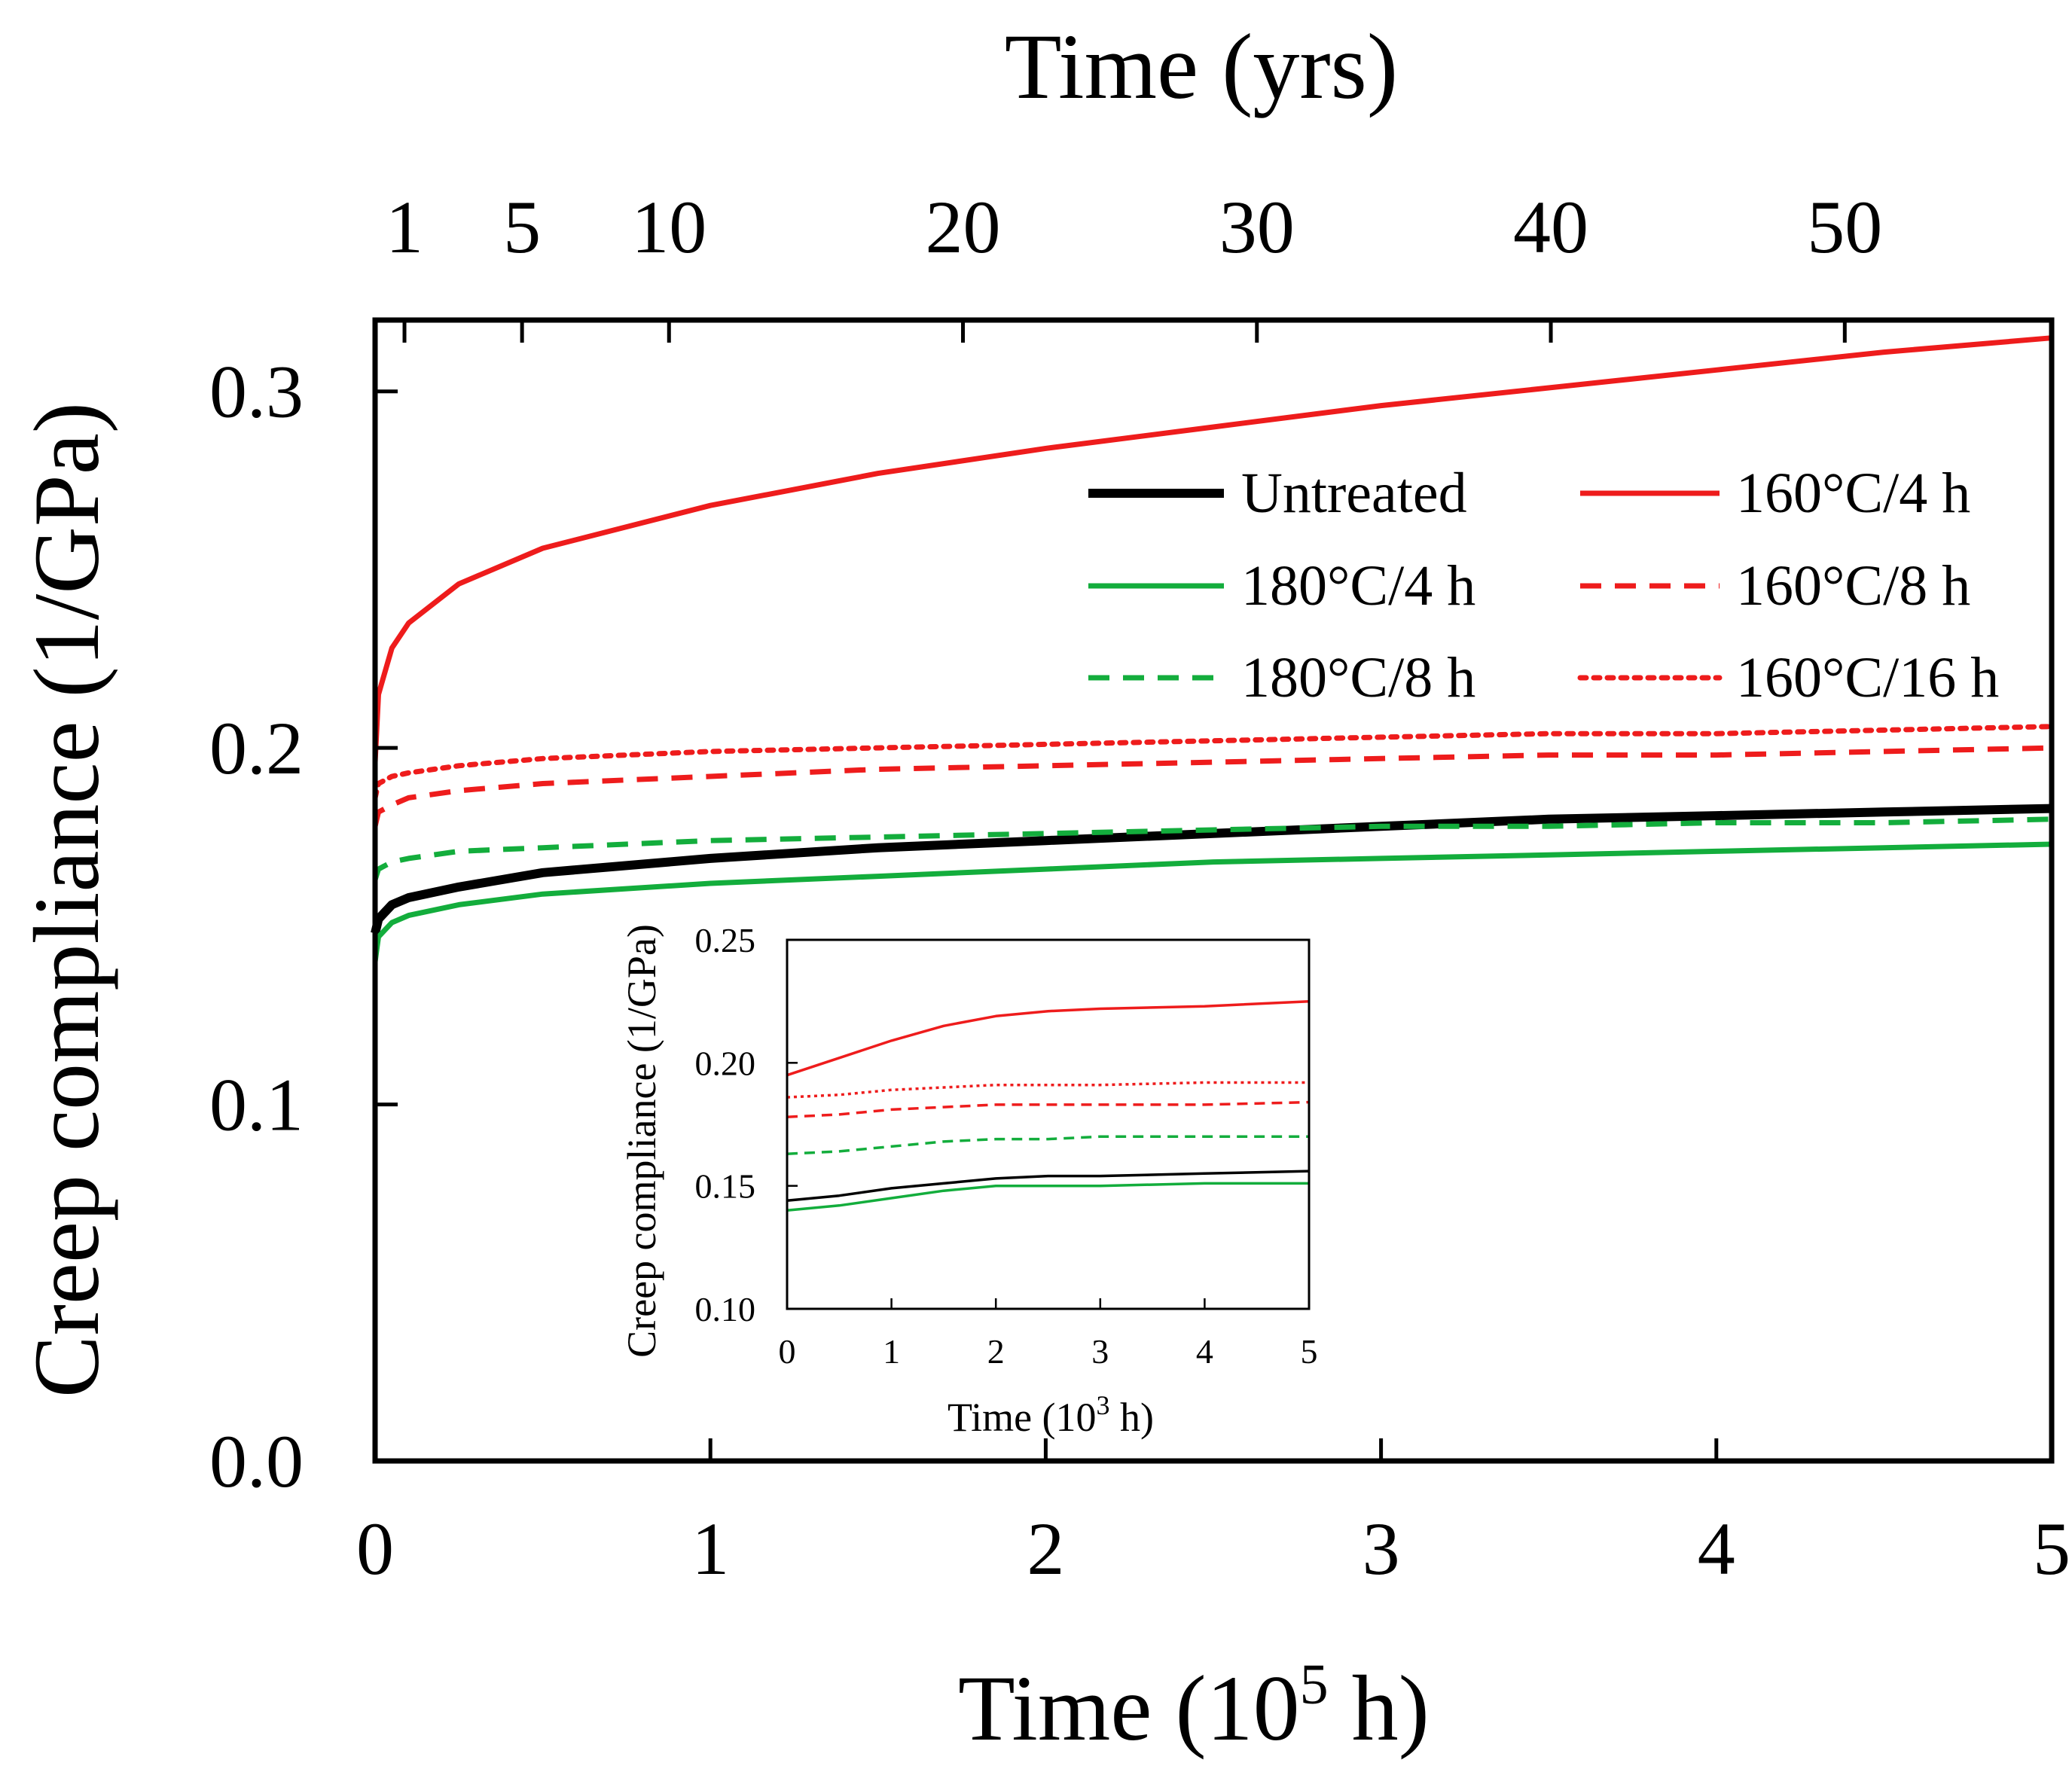 The image size is (2072, 1778). Describe the element at coordinates (1379, 1708) in the screenshot. I see `bottom-axis-label-tail: h)` at that location.